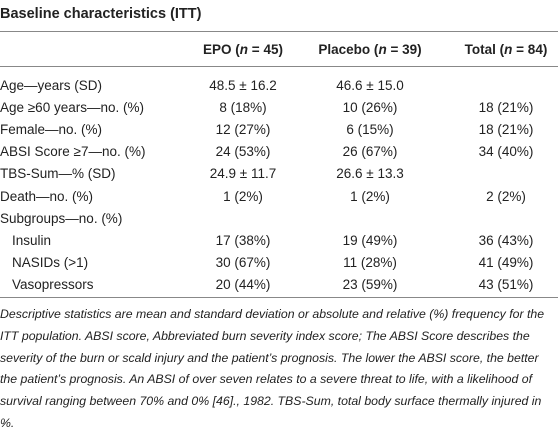 This screenshot has width=558, height=431. What do you see at coordinates (348, 49) in the screenshot?
I see `header-run: Placebo (` at bounding box center [348, 49].